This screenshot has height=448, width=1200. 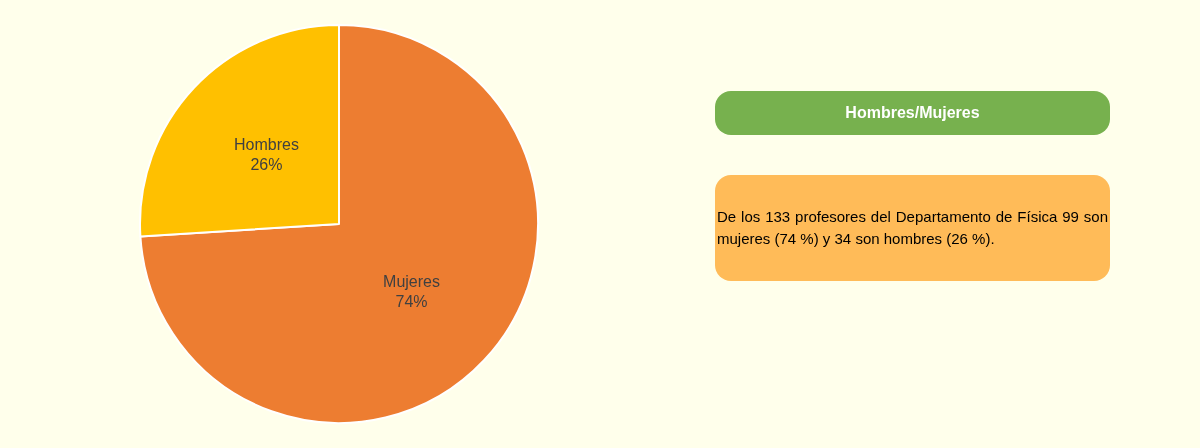 I want to click on text: De los 133 profesores del Departamento de Física 99 son mujeres (74 %) y 34 son hombres (26 %)., so click(x=912, y=228).